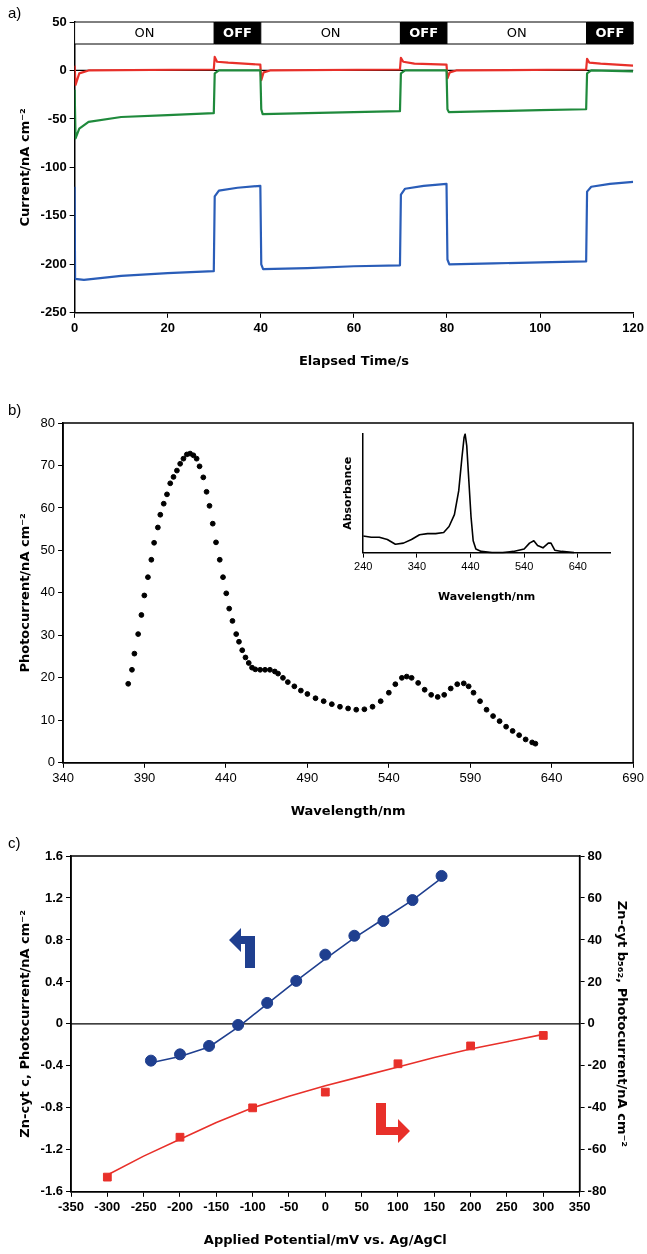 This screenshot has width=647, height=1254. Describe the element at coordinates (216, 1207) in the screenshot. I see `x-tick-label: -150` at that location.